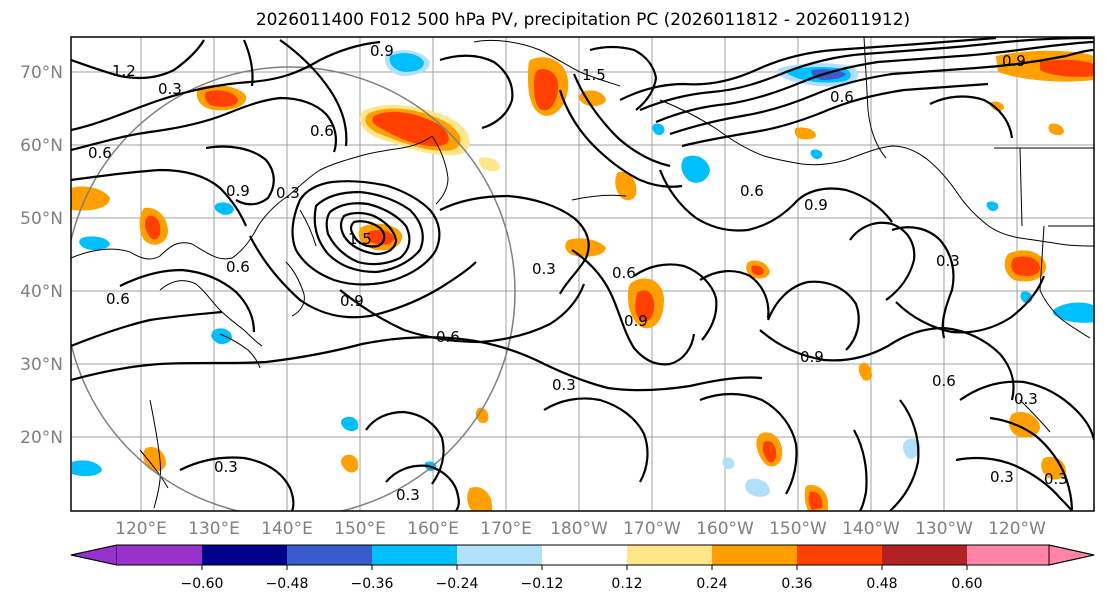 The height and width of the screenshot is (604, 1105). I want to click on contour-label-0-9-c: 0.9, so click(352, 301).